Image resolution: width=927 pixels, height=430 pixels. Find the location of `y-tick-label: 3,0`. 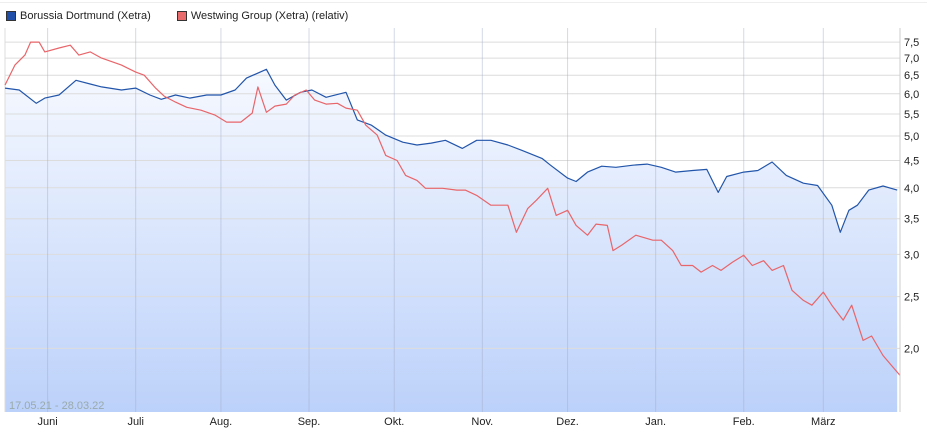

y-tick-label: 3,0 is located at coordinates (911, 255).